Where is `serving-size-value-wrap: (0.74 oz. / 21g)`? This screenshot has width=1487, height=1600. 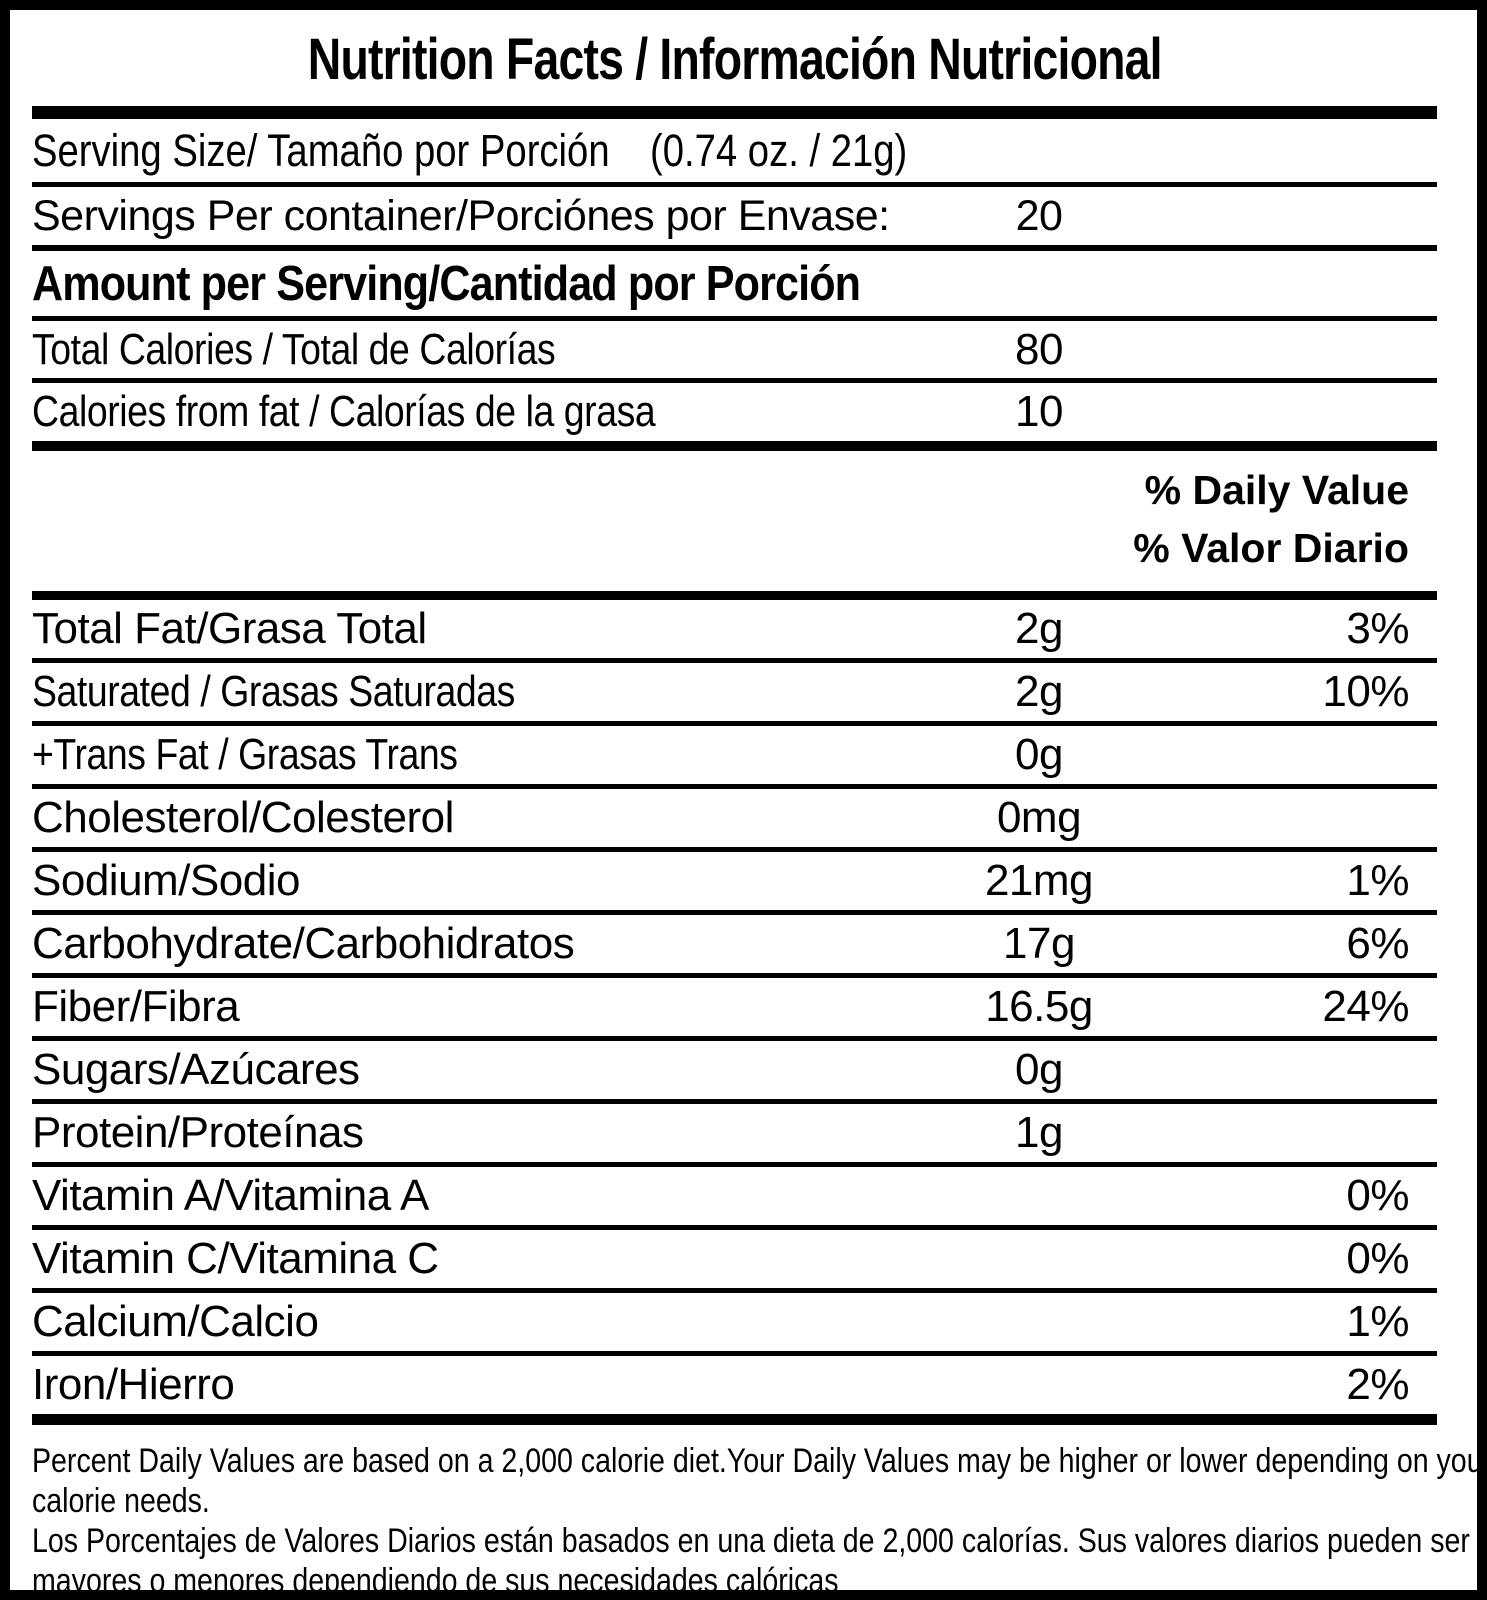
serving-size-value-wrap: (0.74 oz. / 21g) is located at coordinates (1043, 151).